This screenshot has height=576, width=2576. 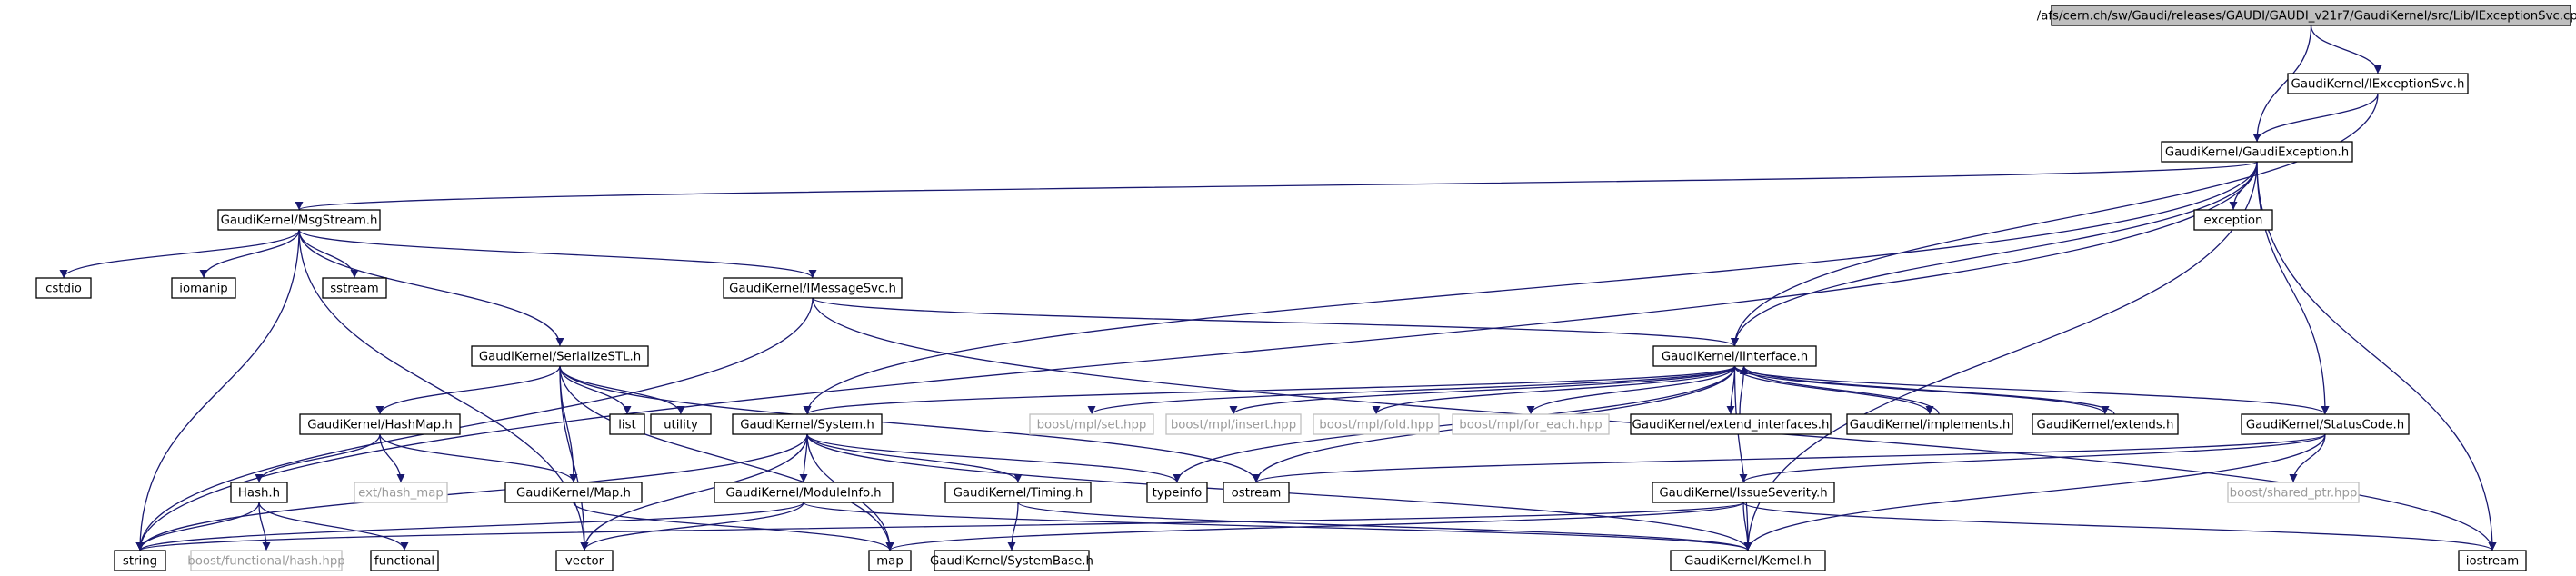 I want to click on node-label: GaudiKernel/IInterface.h, so click(x=1735, y=357).